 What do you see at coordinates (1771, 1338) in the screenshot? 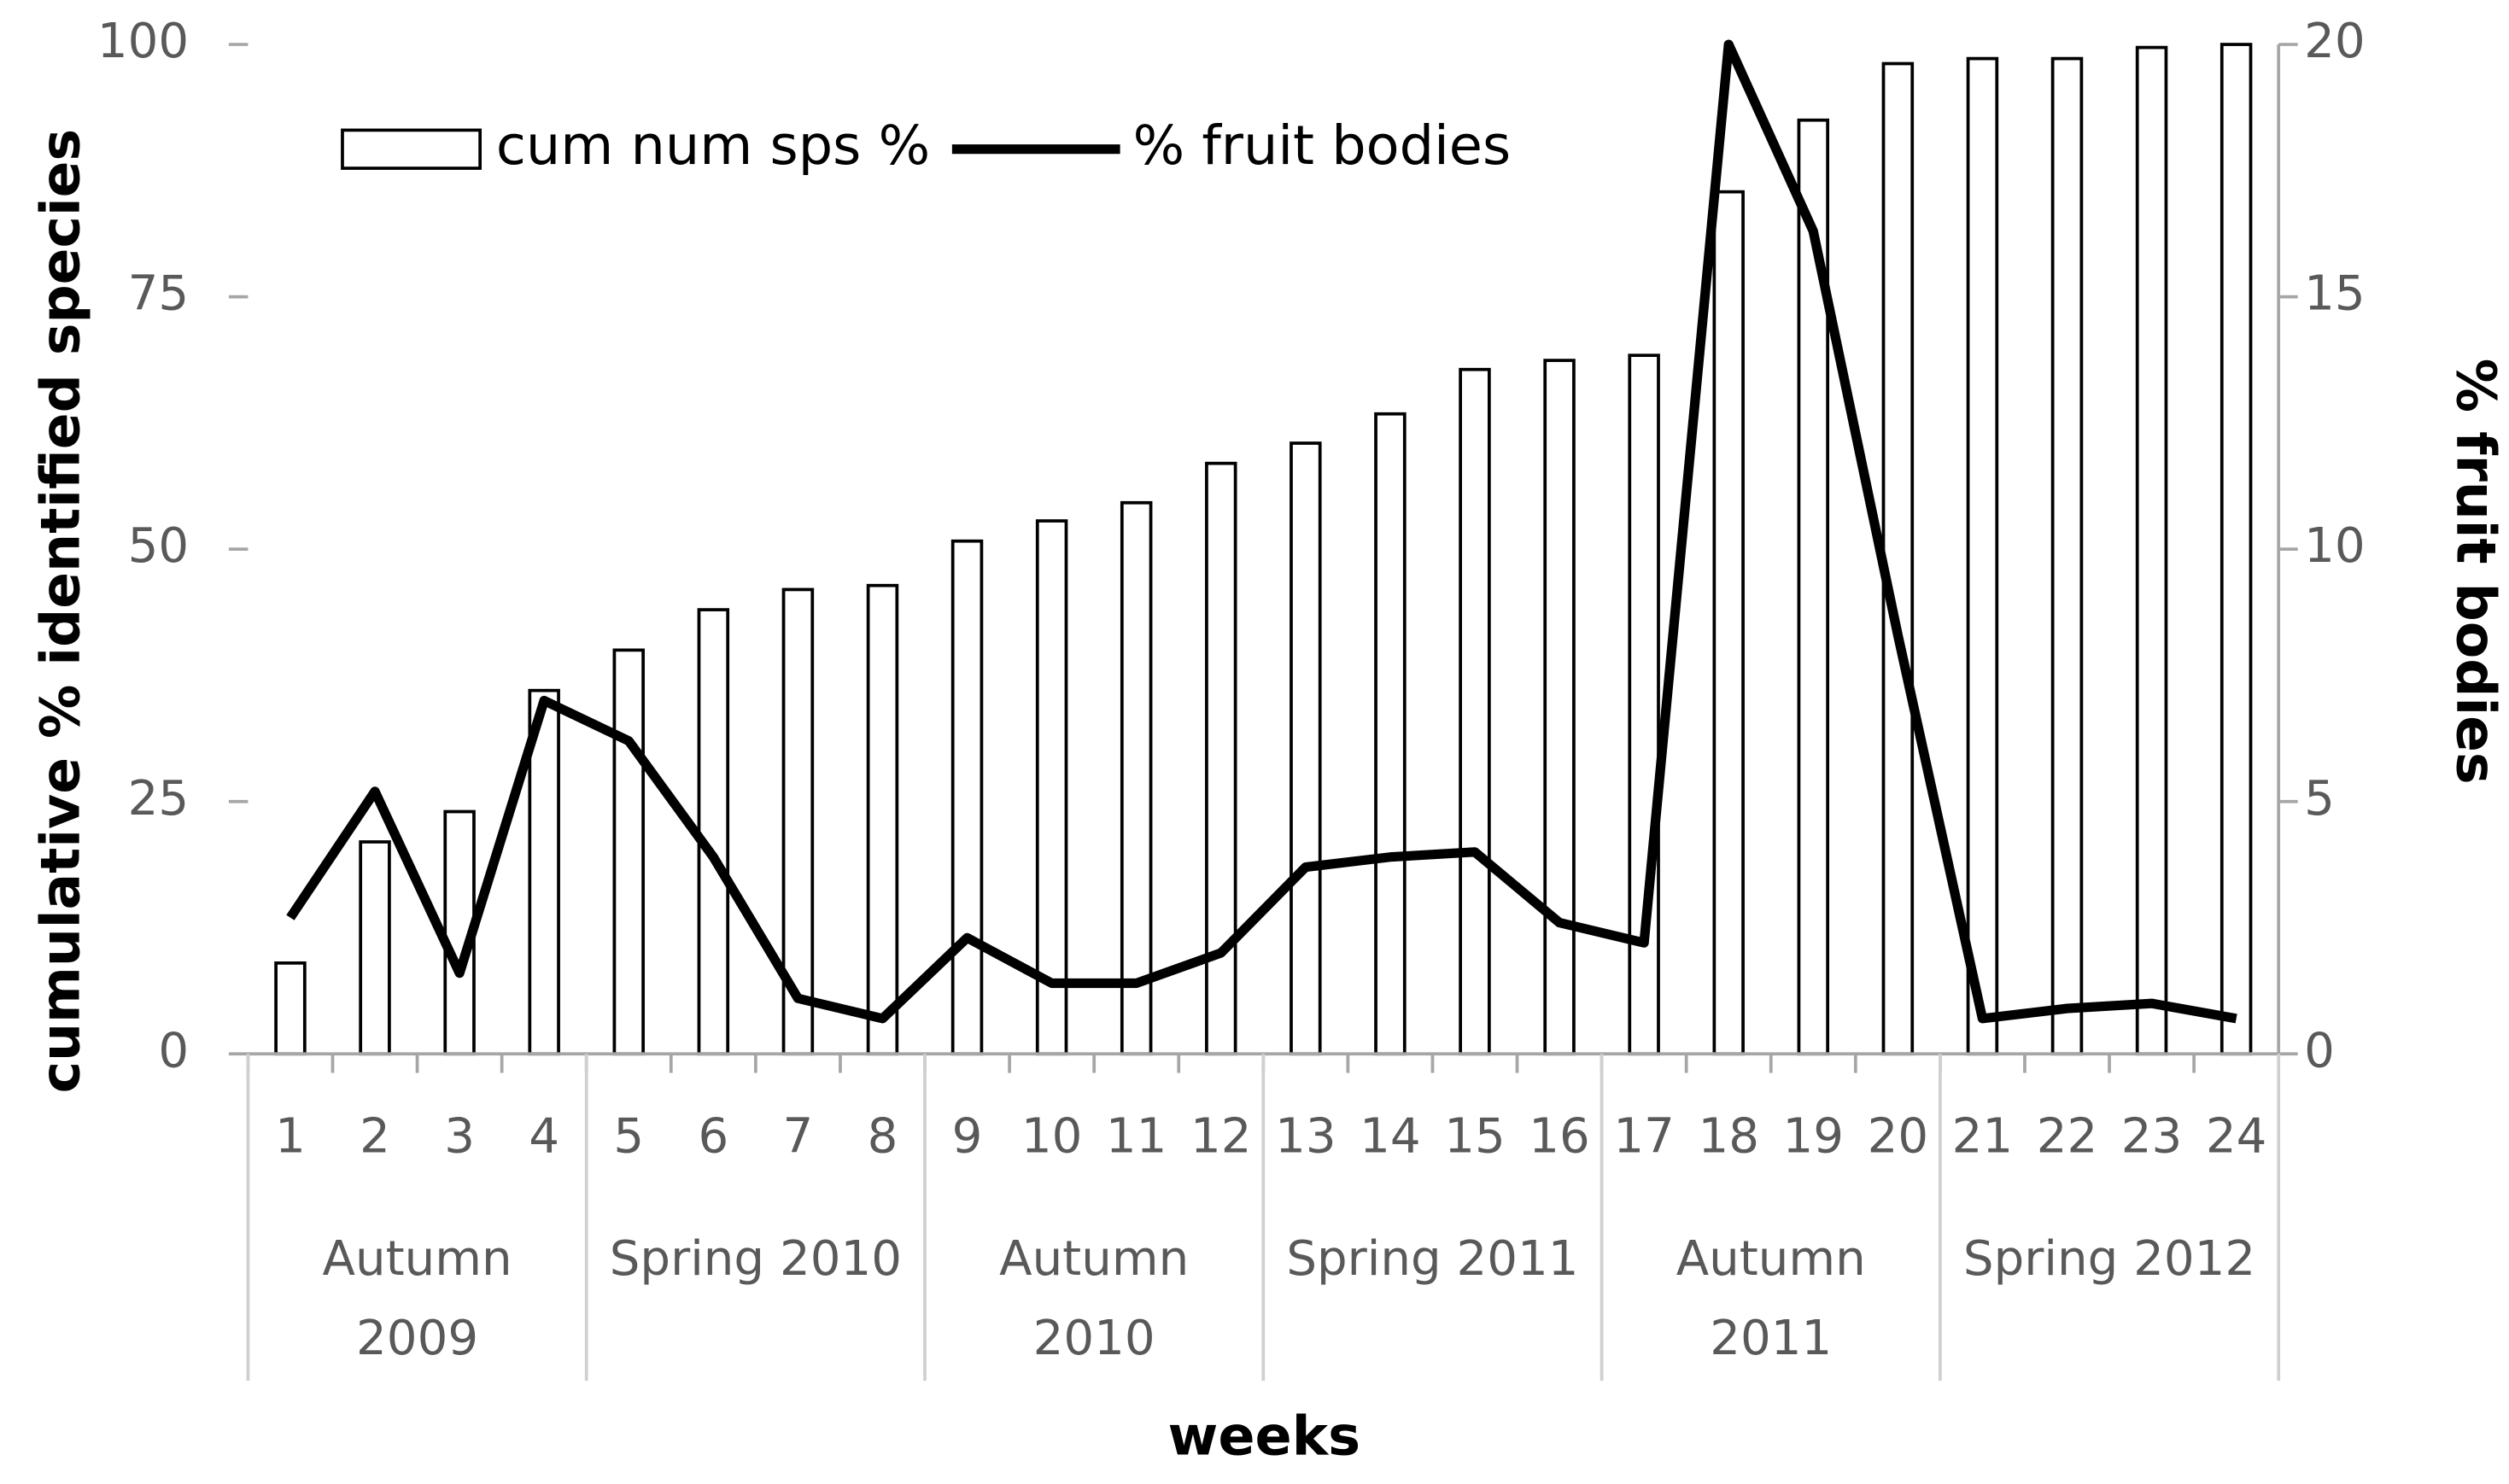
I see `group-label: 2011` at bounding box center [1771, 1338].